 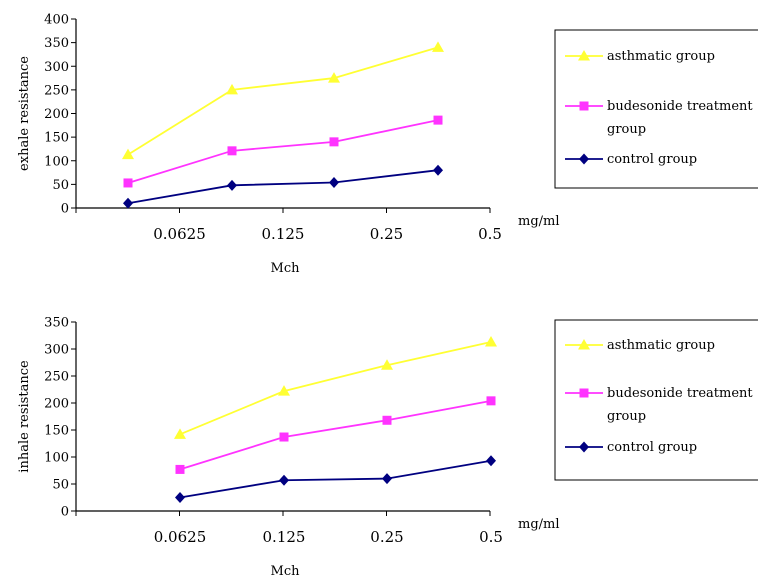 I want to click on y-axis-title: exhale resistance, so click(x=24, y=113).